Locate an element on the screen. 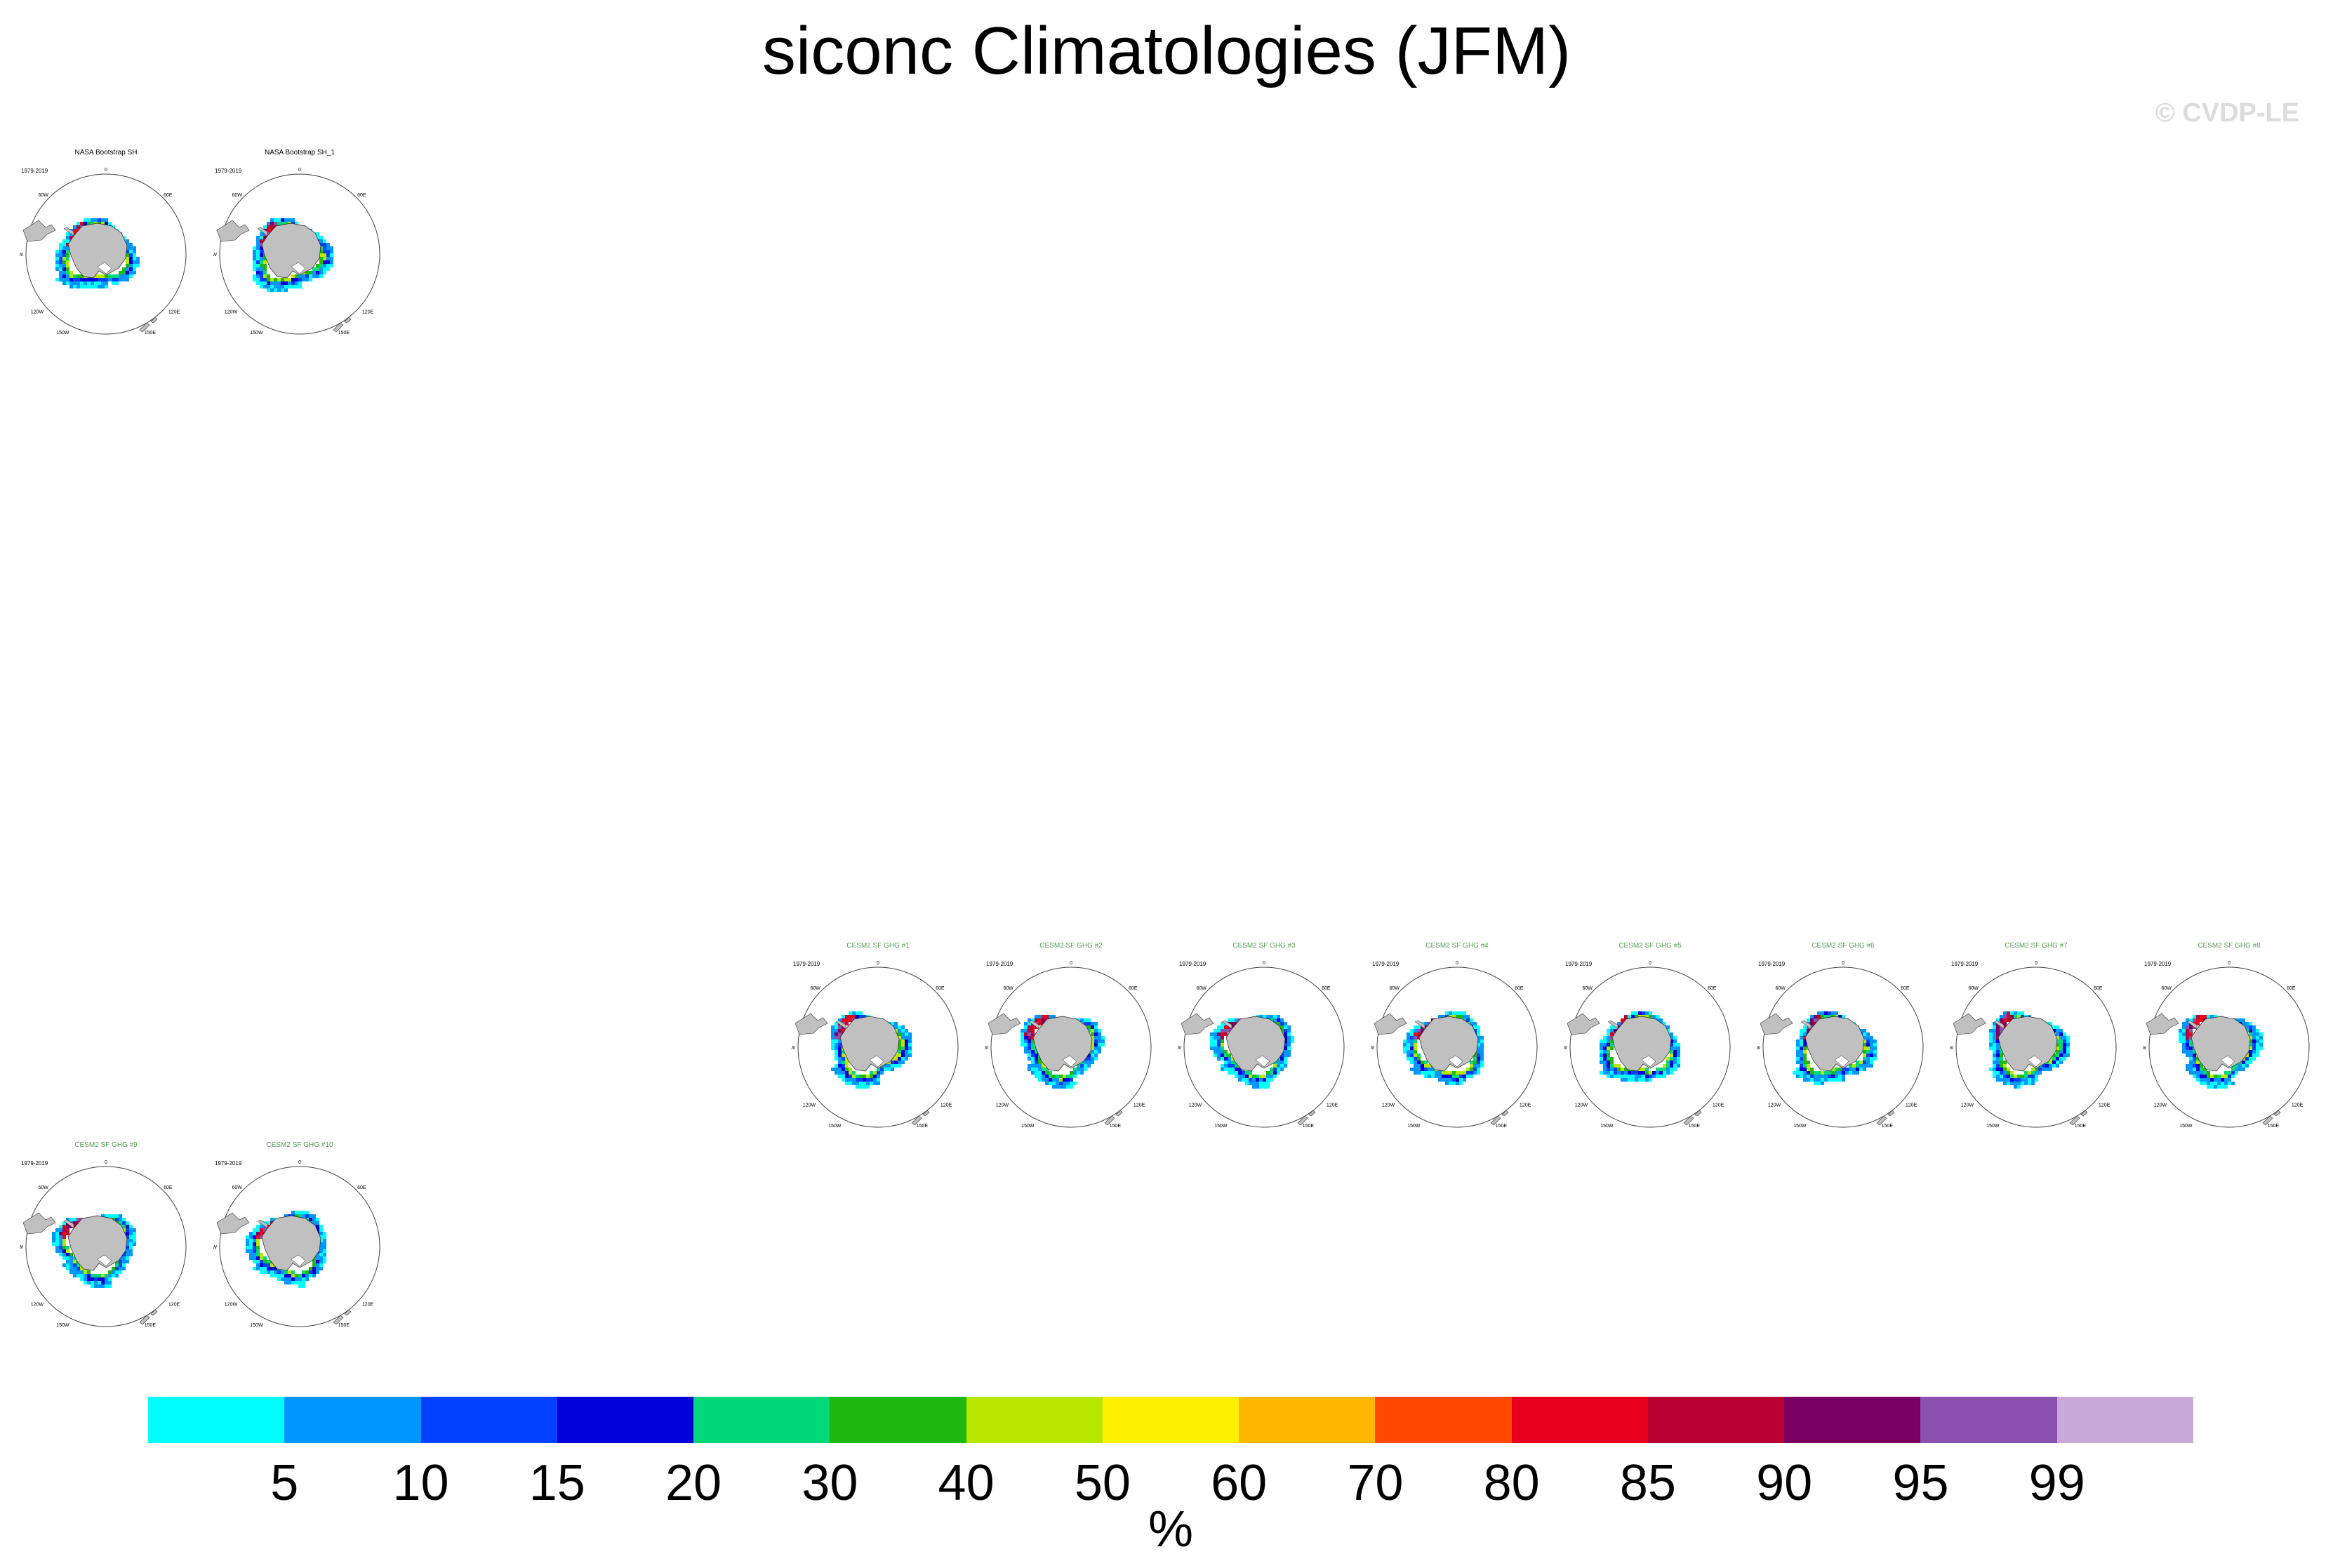 The height and width of the screenshot is (1568, 2333). panel-title: CESM2 SF GHG #10 is located at coordinates (299, 1145).